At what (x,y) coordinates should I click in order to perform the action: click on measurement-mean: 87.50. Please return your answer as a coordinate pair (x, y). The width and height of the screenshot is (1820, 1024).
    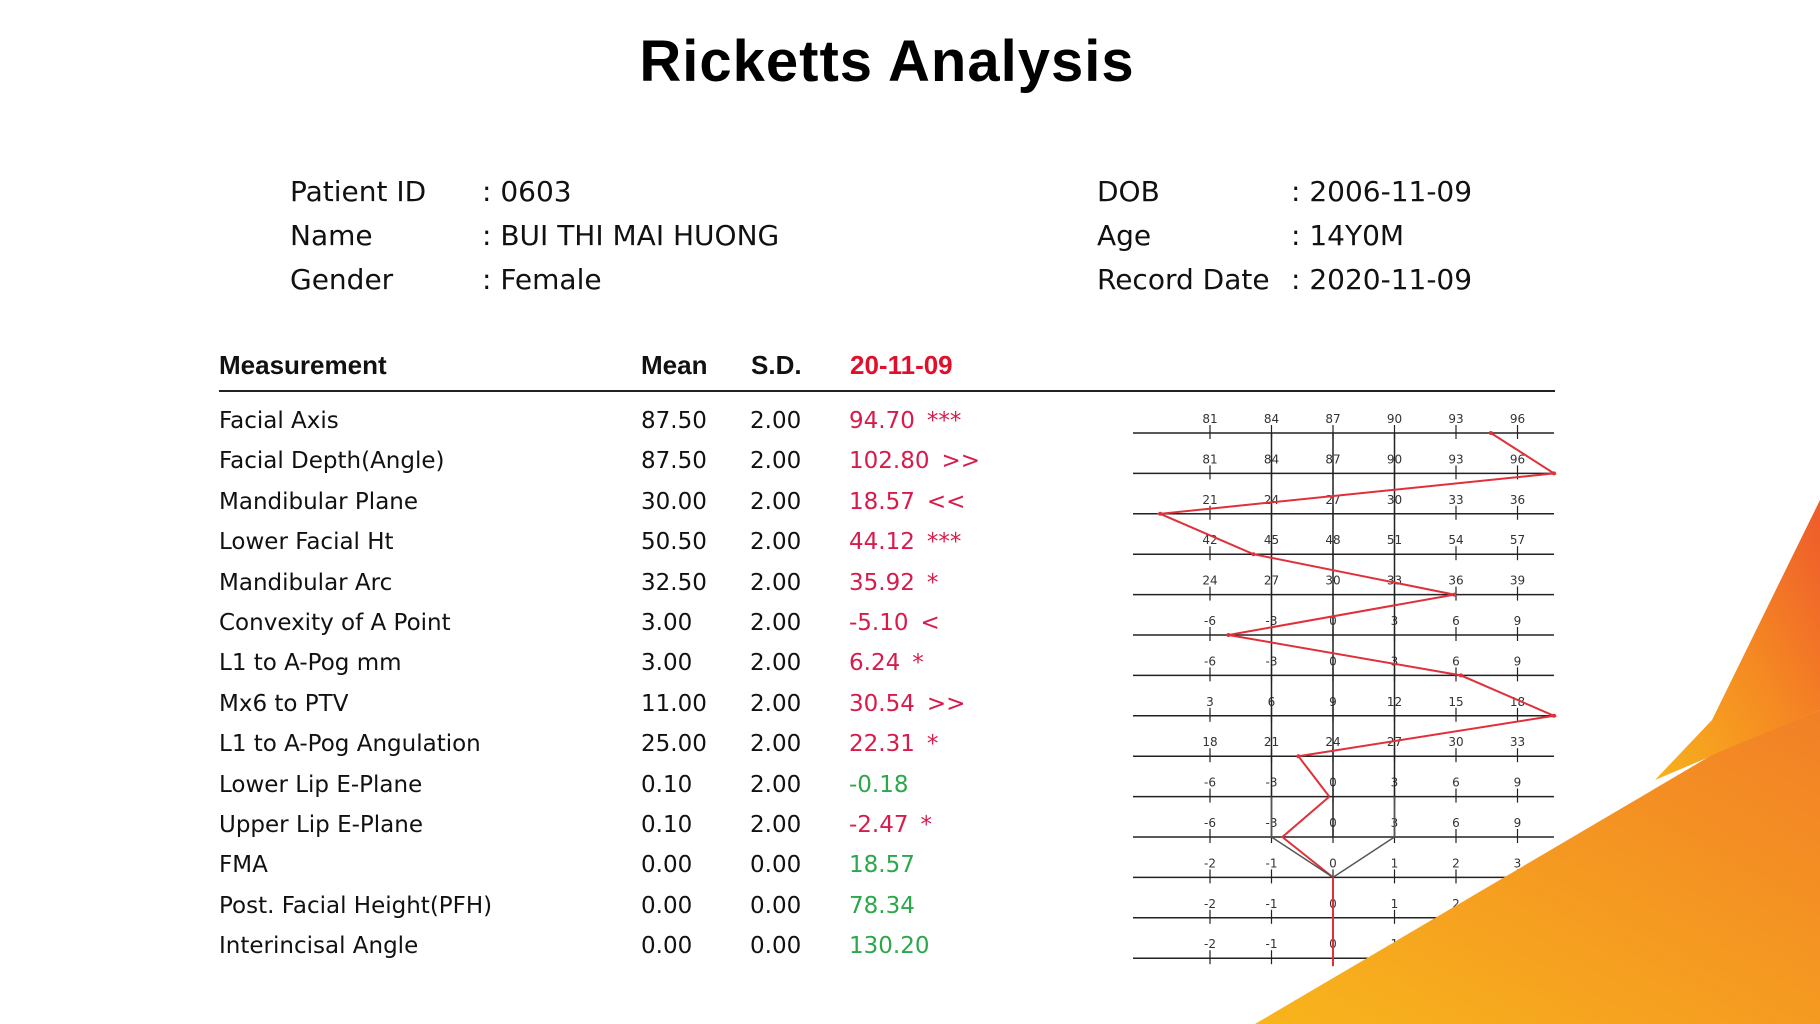
    Looking at the image, I should click on (674, 421).